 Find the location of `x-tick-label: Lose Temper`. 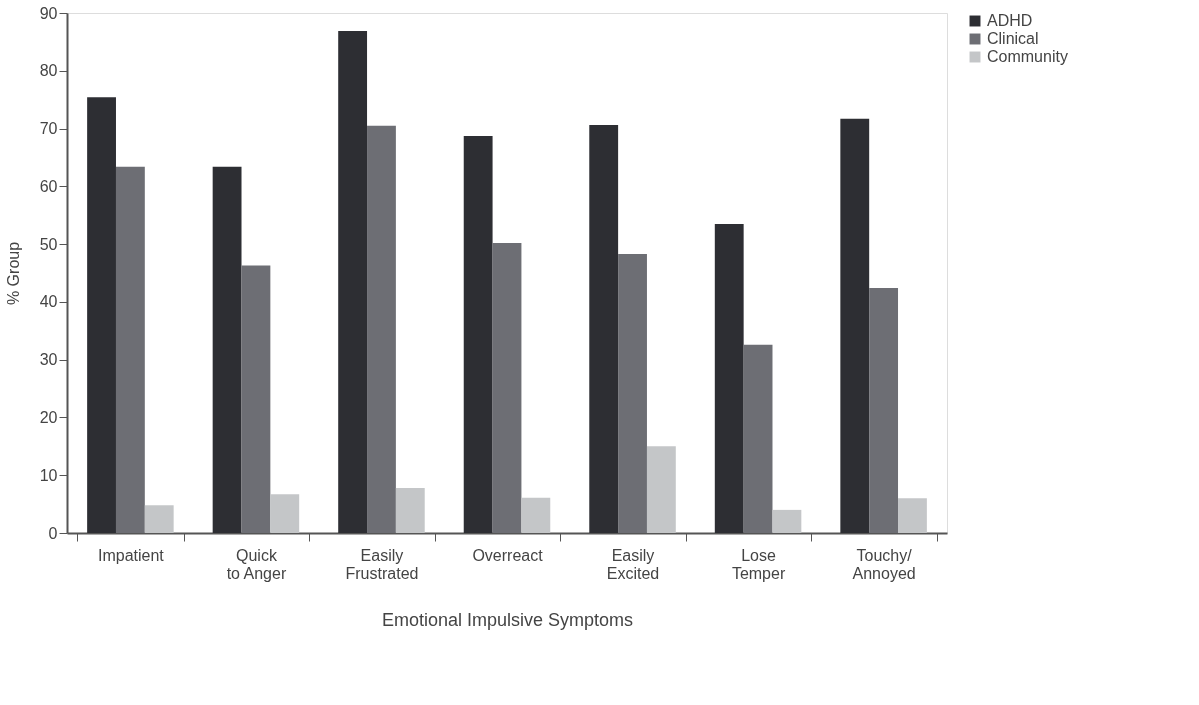

x-tick-label: Lose Temper is located at coordinates (758, 564).